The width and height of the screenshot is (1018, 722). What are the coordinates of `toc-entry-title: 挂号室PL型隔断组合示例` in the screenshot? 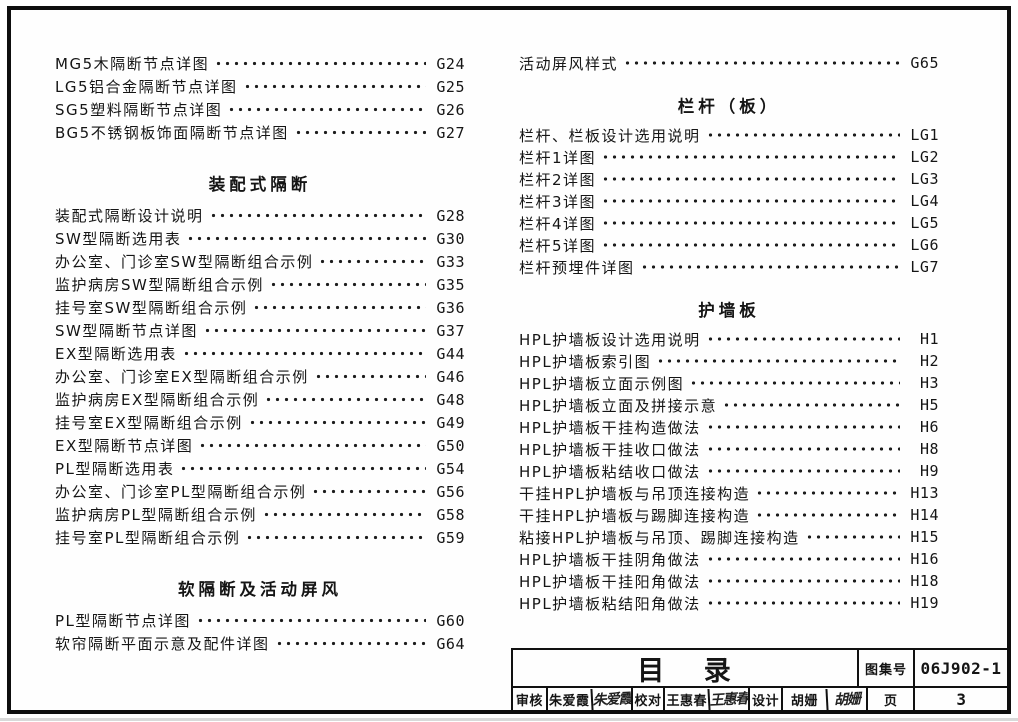 It's located at (148, 538).